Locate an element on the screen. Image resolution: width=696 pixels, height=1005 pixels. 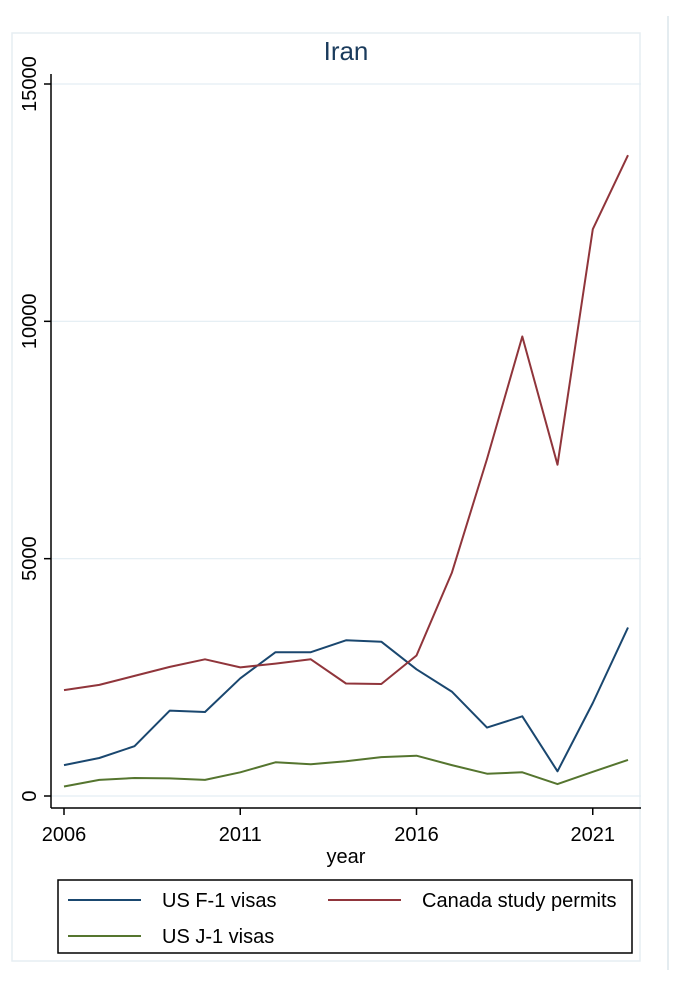
legend-box is located at coordinates (345, 916).